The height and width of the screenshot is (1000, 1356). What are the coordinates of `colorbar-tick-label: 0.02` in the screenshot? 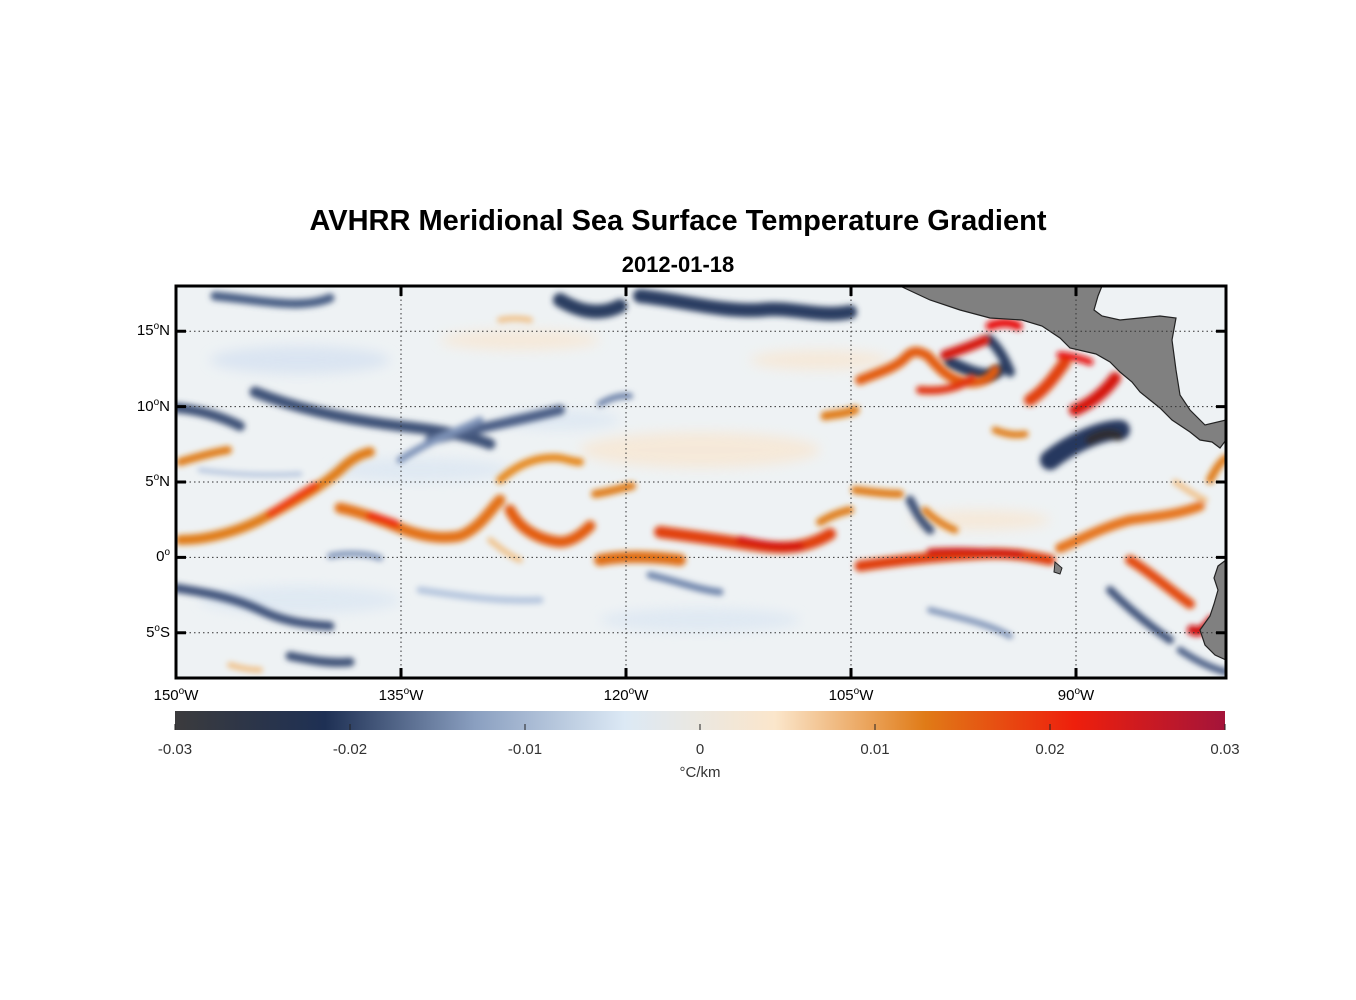 It's located at (1050, 749).